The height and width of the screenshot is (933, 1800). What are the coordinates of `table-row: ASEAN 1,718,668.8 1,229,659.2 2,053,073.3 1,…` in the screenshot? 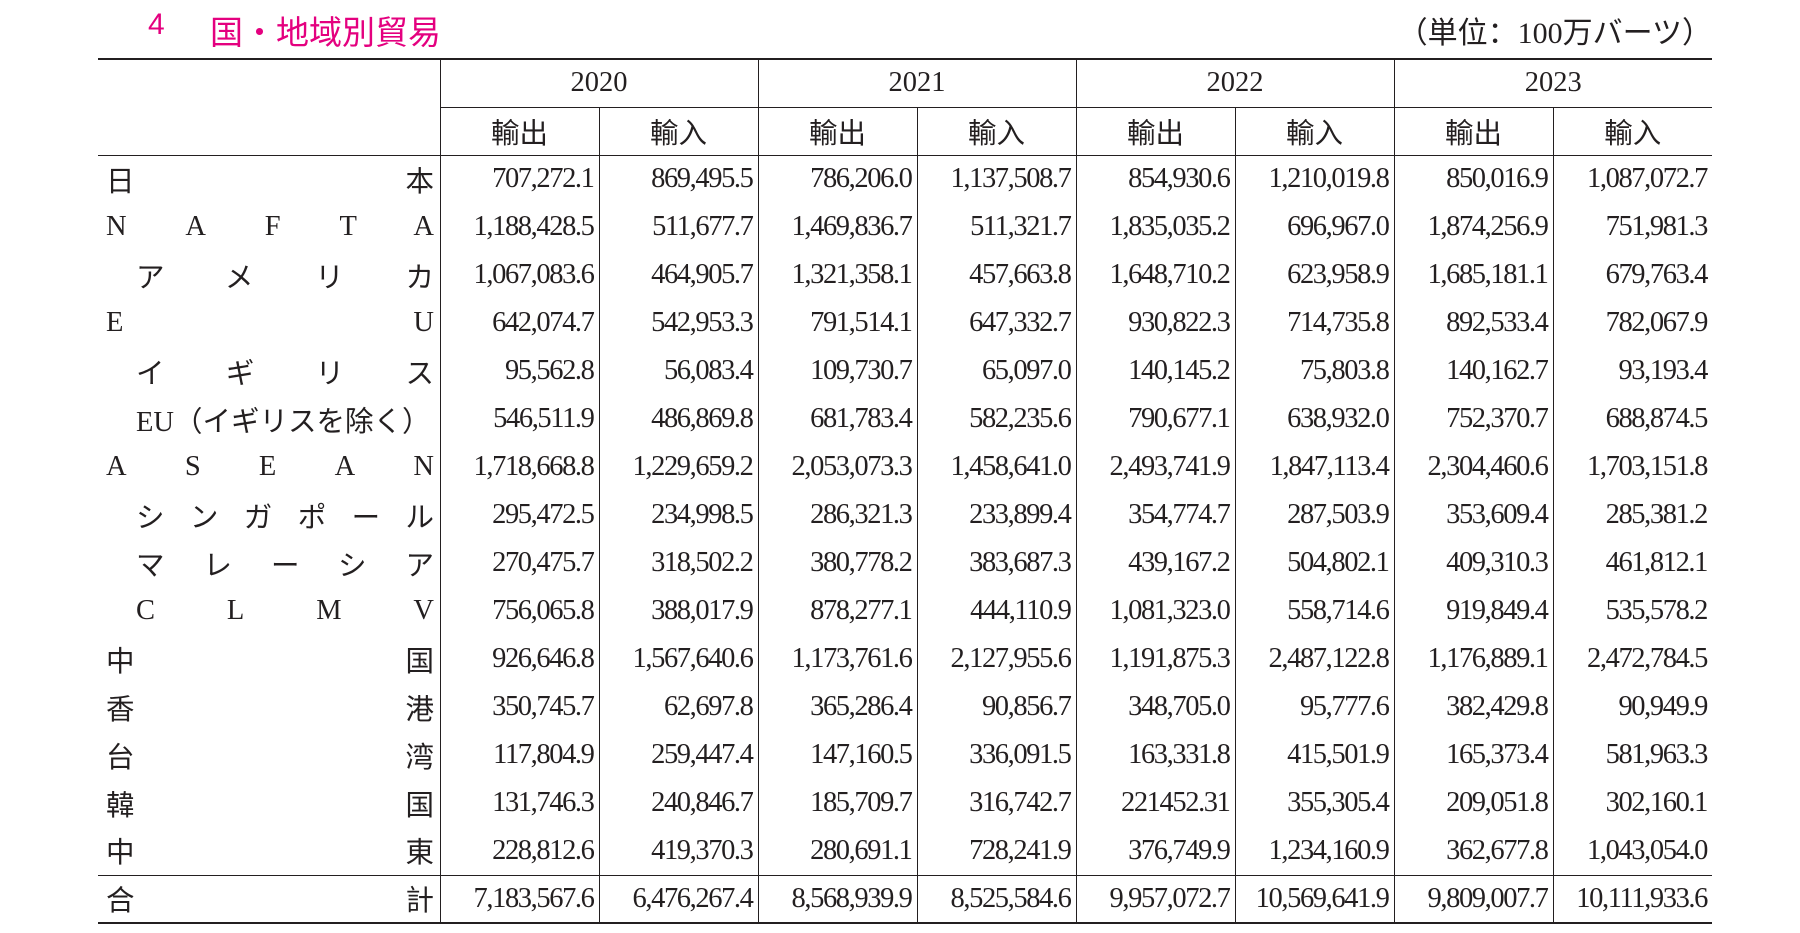 It's located at (905, 467).